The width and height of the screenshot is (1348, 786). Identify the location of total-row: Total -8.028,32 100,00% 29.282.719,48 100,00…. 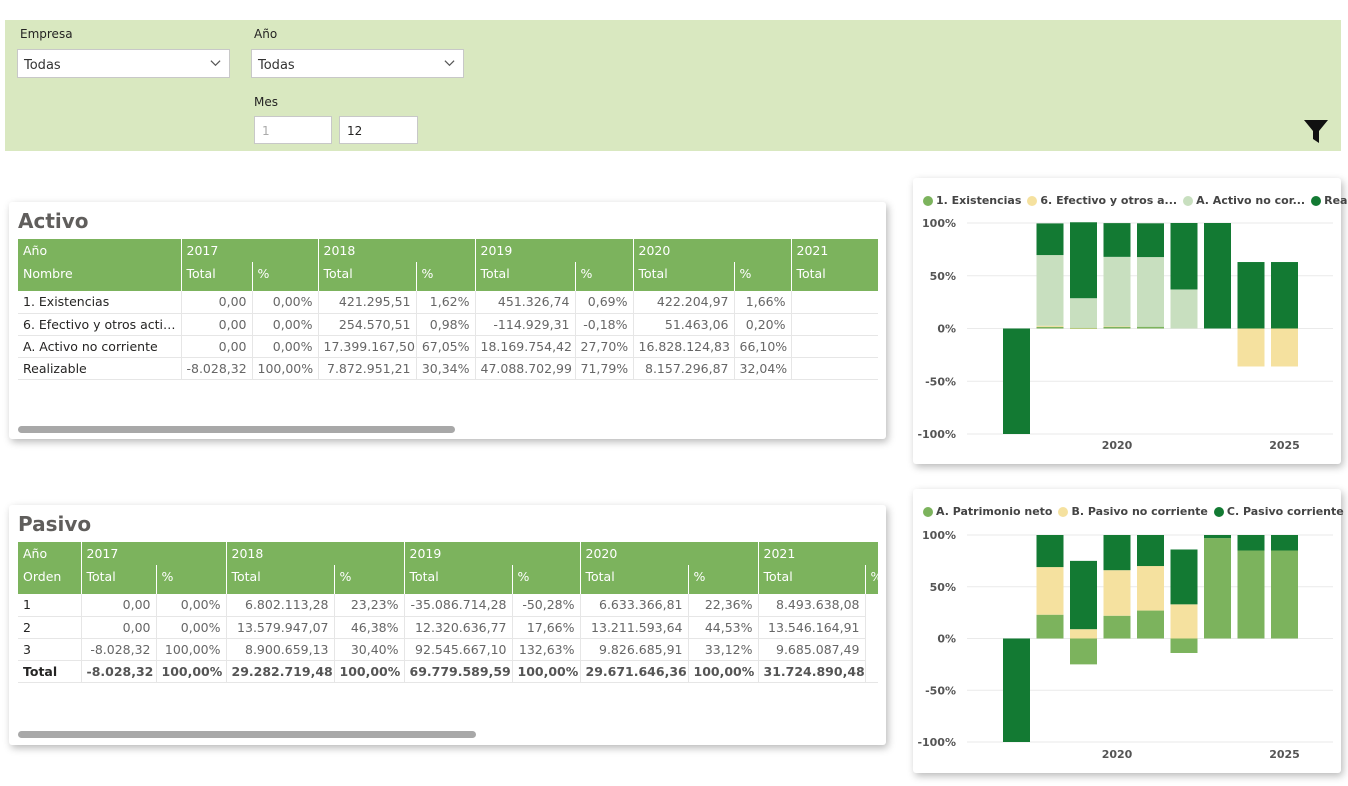
(448, 671).